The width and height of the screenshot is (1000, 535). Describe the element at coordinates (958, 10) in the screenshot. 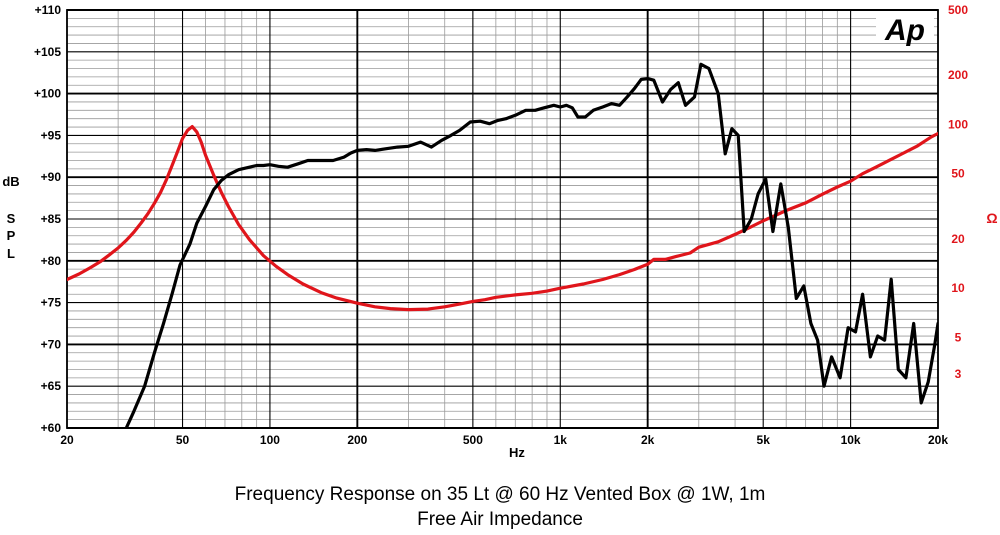

I see `y-right-tick-label: 500` at that location.